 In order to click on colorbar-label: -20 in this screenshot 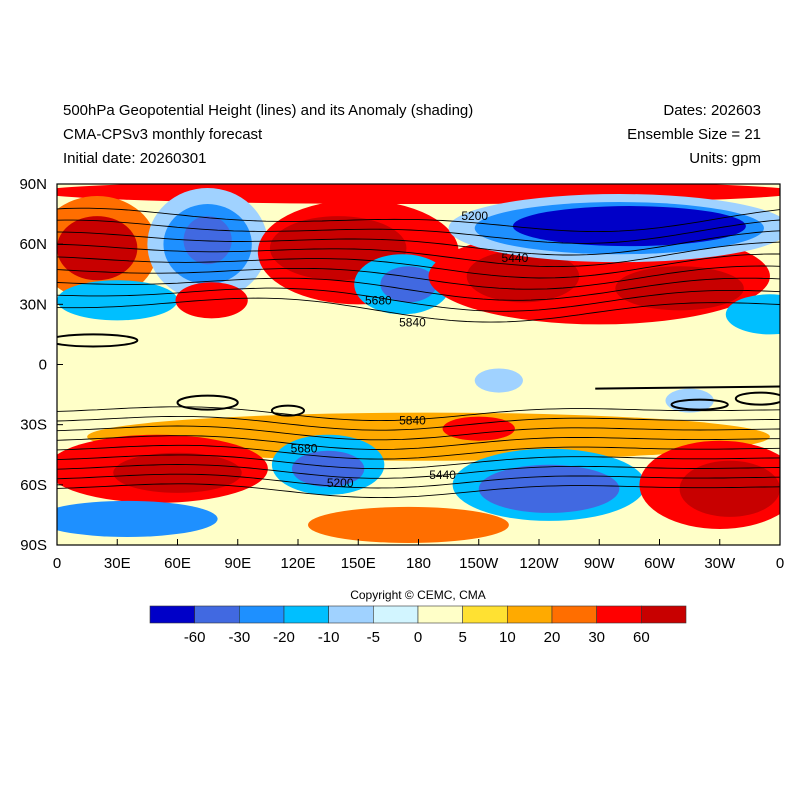, I will do `click(284, 637)`.